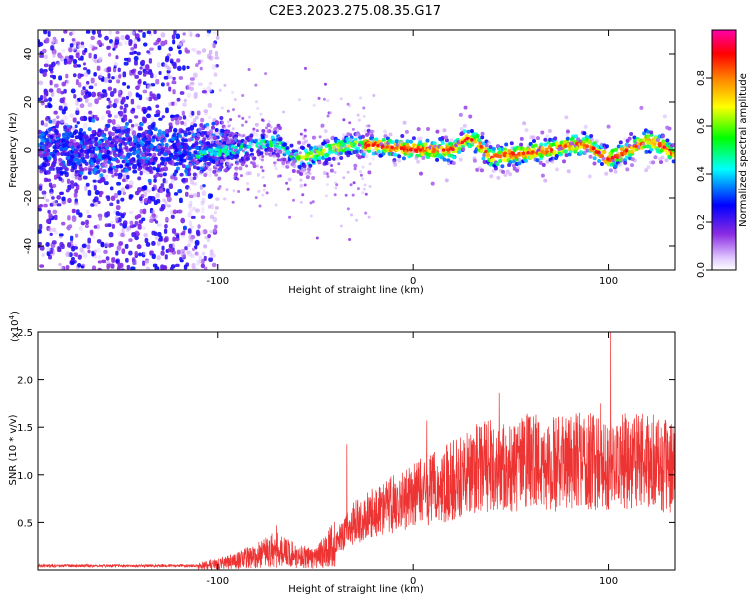 This screenshot has width=750, height=600. What do you see at coordinates (64, 172) in the screenshot?
I see `heatmap-cell-2009` at bounding box center [64, 172].